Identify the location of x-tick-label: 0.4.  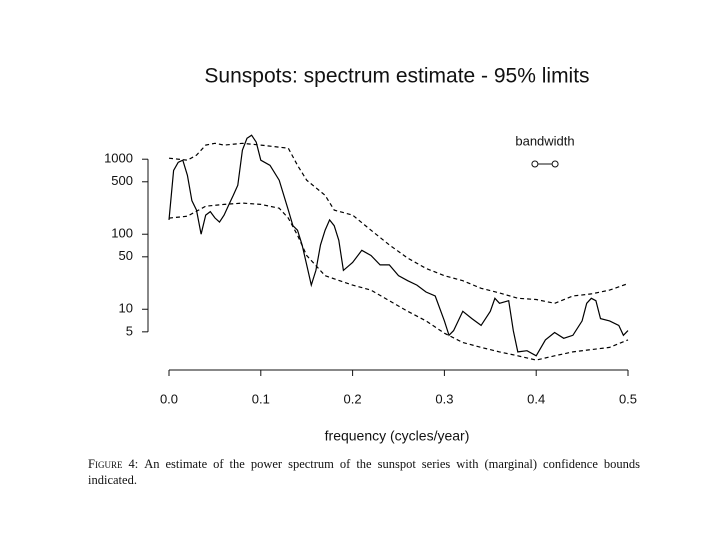
(536, 398).